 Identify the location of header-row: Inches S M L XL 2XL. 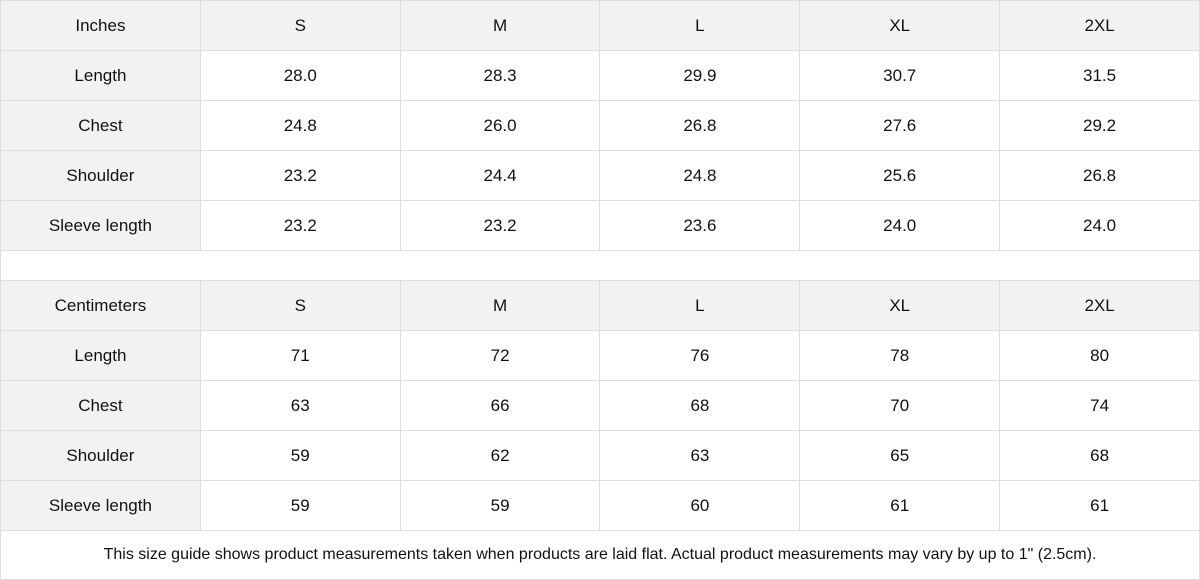
(600, 25).